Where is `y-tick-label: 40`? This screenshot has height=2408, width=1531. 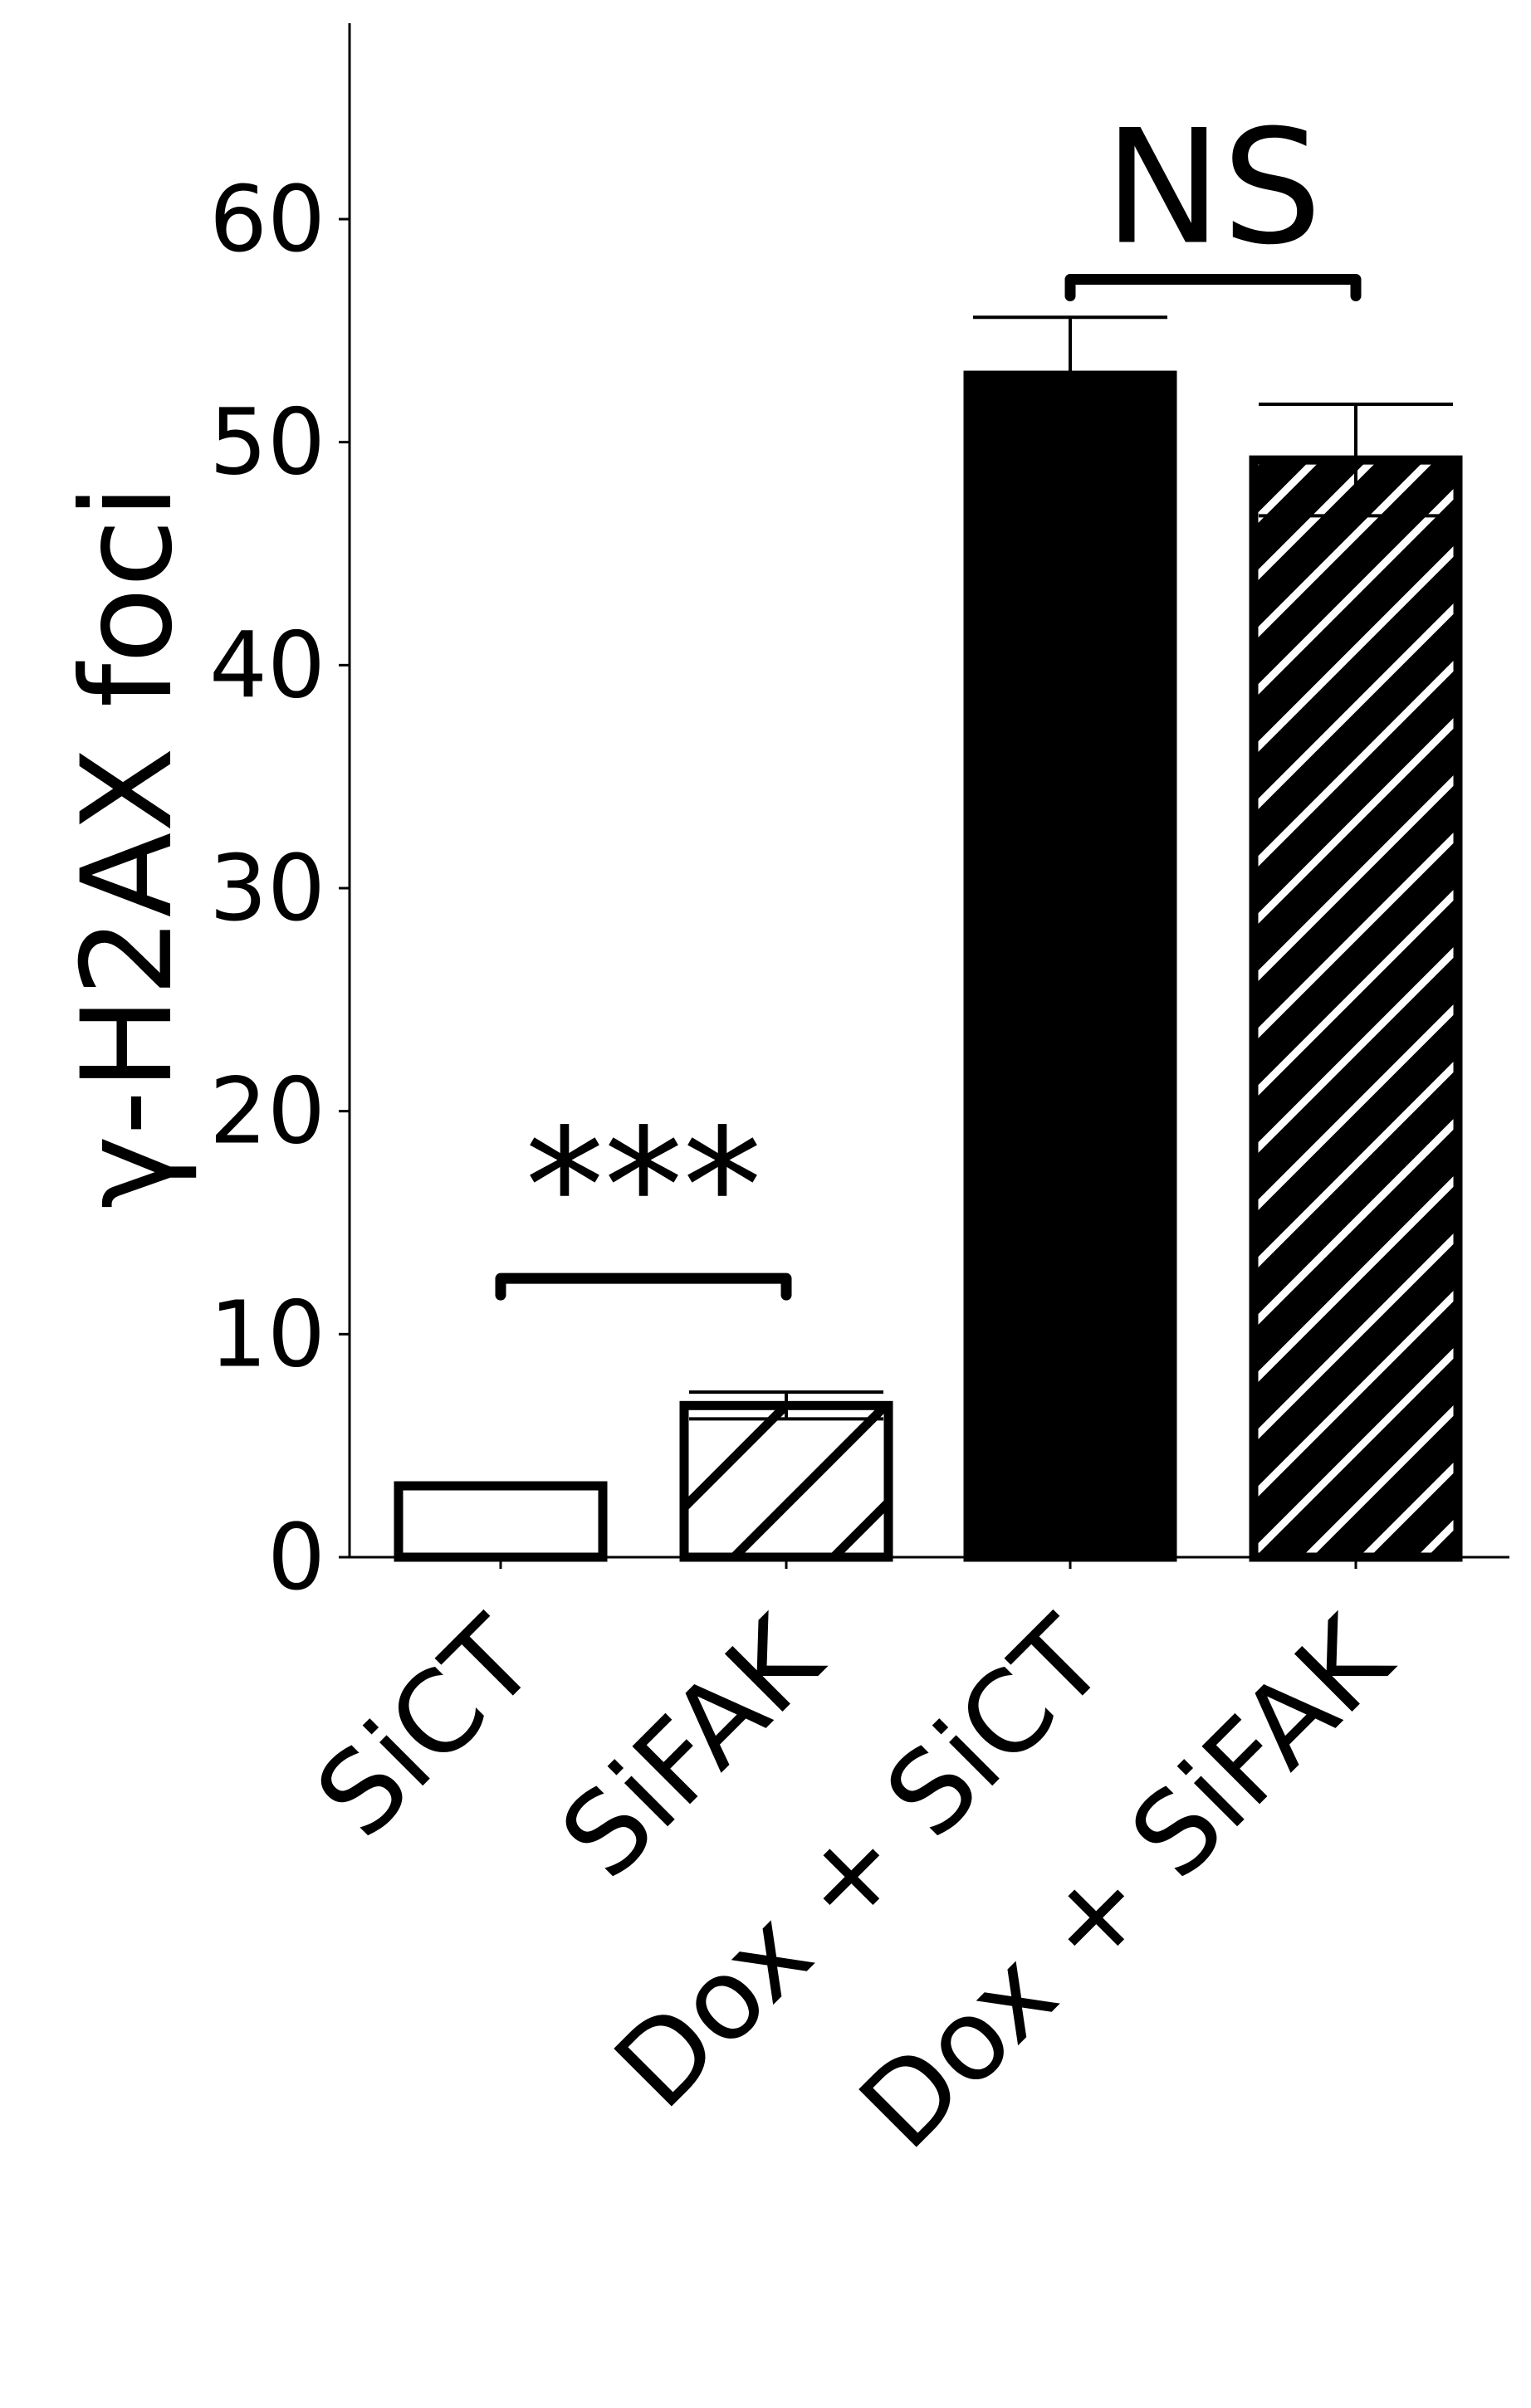
y-tick-label: 40 is located at coordinates (267, 665).